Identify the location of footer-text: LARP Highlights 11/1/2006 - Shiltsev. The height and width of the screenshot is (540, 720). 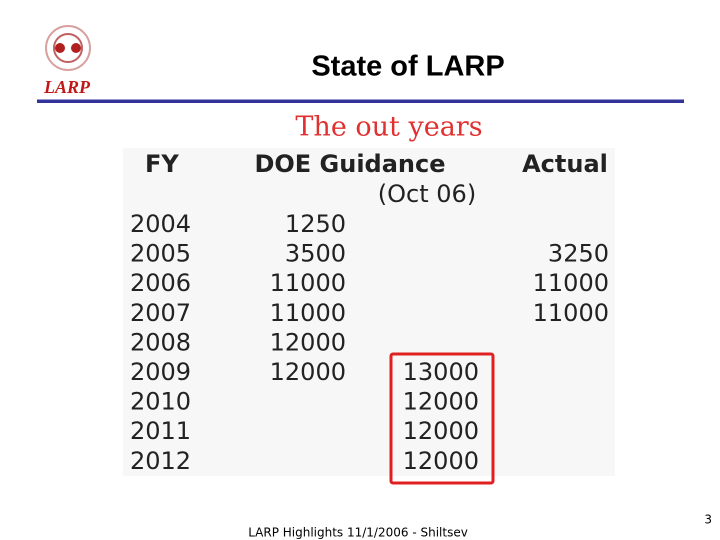
(358, 533).